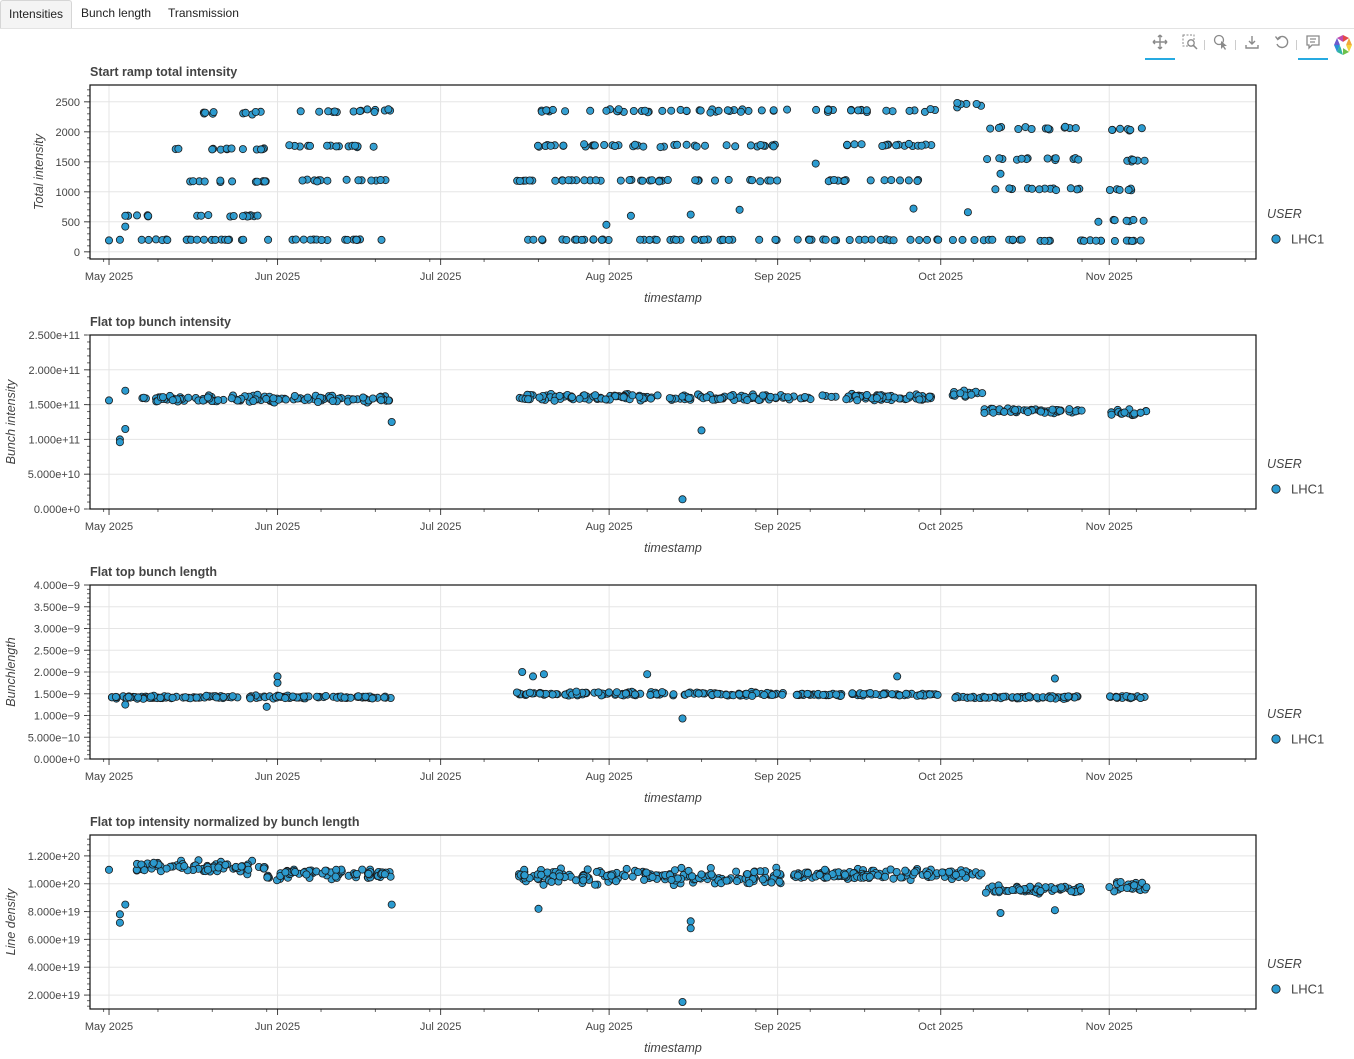 This screenshot has width=1354, height=1059. What do you see at coordinates (1190, 45) in the screenshot?
I see `box-zoom-icon` at bounding box center [1190, 45].